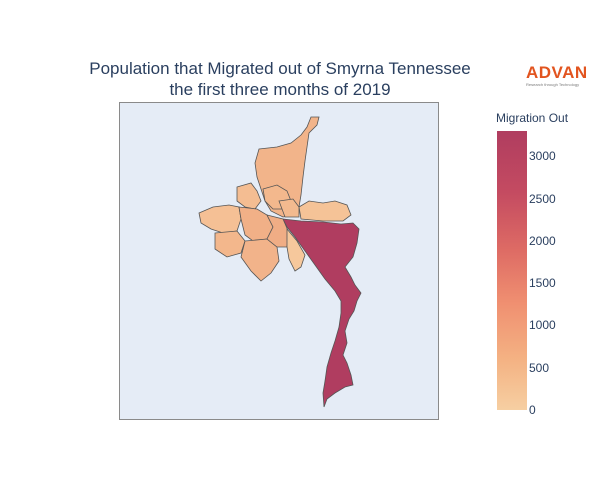 The width and height of the screenshot is (600, 500). I want to click on region-south-tract, so click(322, 313).